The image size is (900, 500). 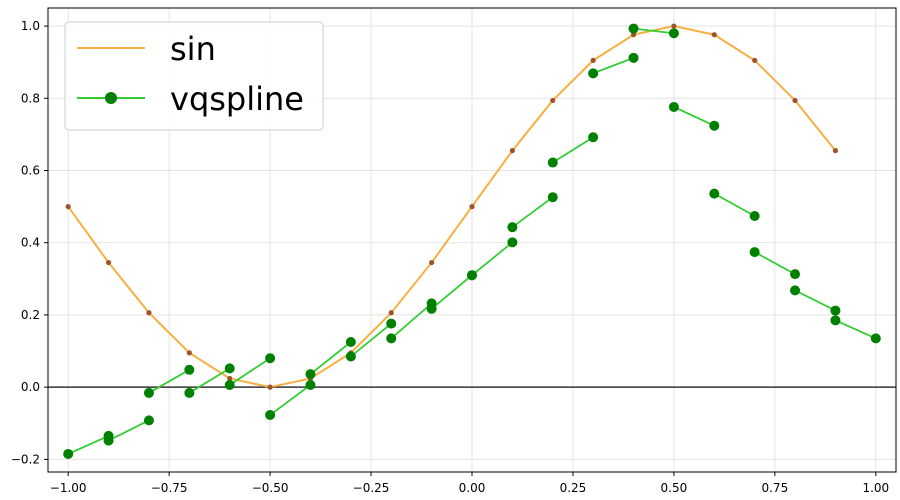 I want to click on x-tick-label: 1.00, so click(x=875, y=488).